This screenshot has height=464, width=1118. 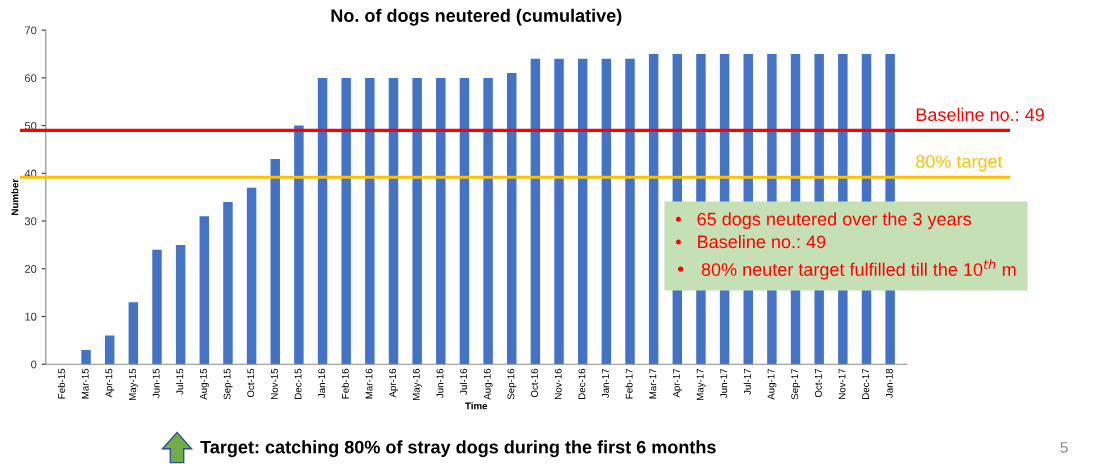 What do you see at coordinates (845, 246) in the screenshot?
I see `annotation: • 65 dogs neutered over the 3 years • Baseline no.: 49 • 80% neuter target fulfilled till the 10$^{th}$ m` at bounding box center [845, 246].